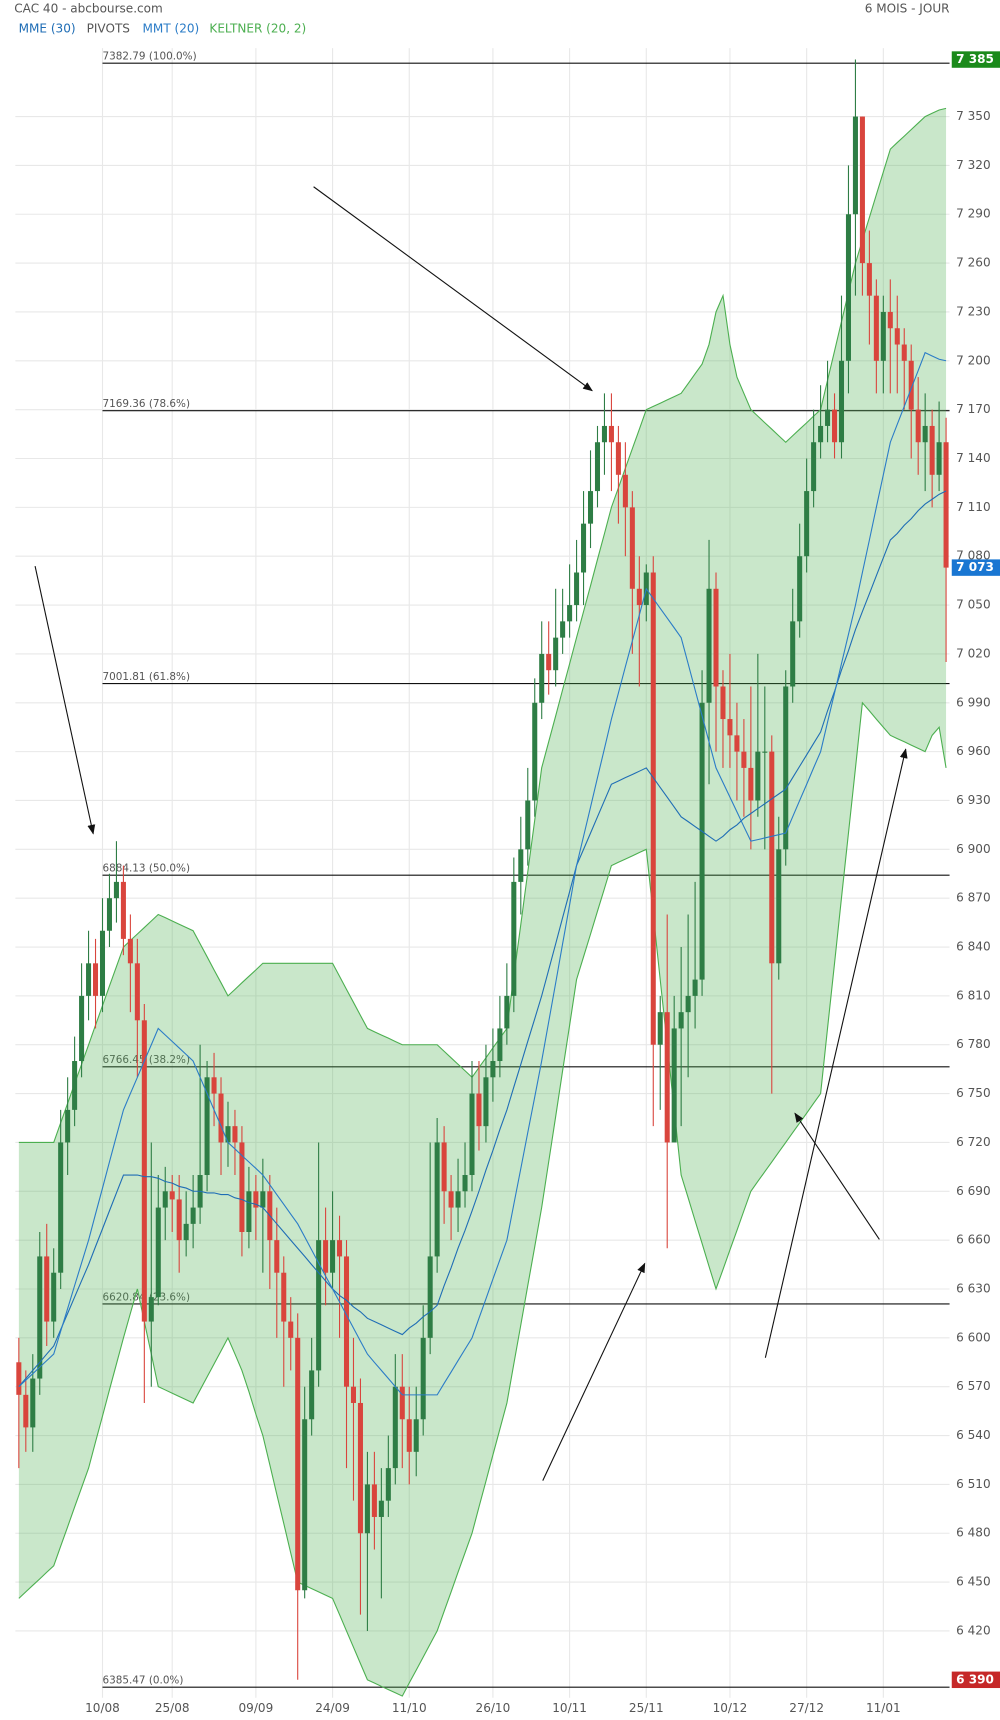 The image size is (1000, 1720). Describe the element at coordinates (257, 28) in the screenshot. I see `legend-item: KELTNER (20, 2)` at that location.